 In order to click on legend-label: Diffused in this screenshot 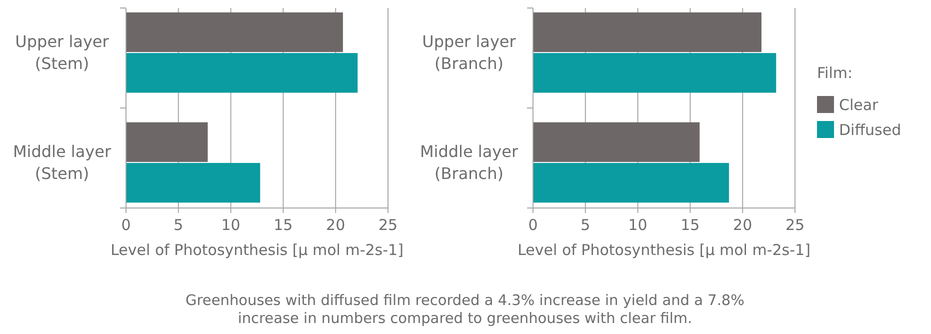, I will do `click(870, 130)`.